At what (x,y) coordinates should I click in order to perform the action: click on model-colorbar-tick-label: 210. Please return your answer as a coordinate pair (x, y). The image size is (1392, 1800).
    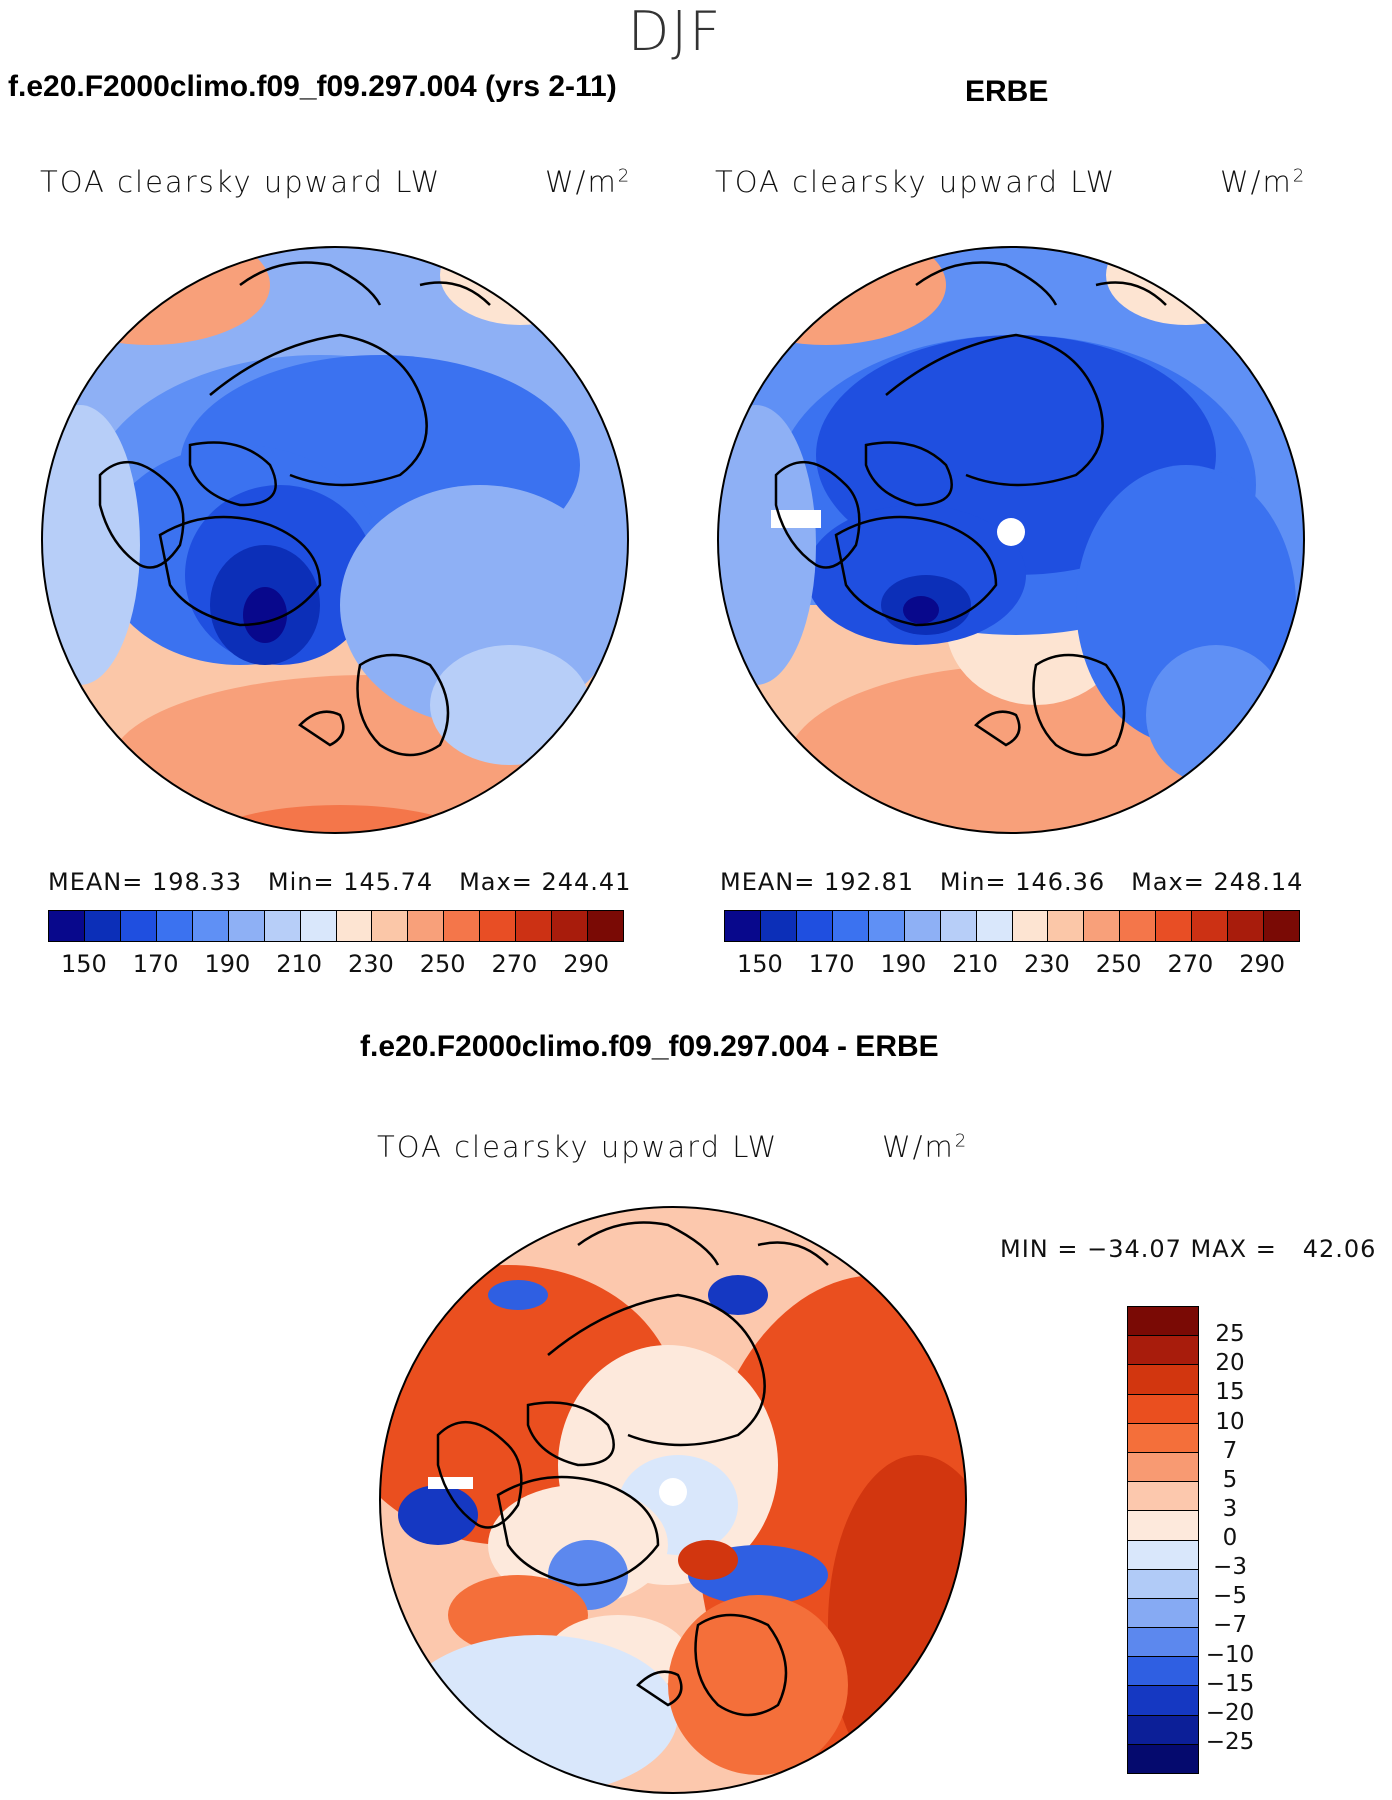
    Looking at the image, I should click on (299, 964).